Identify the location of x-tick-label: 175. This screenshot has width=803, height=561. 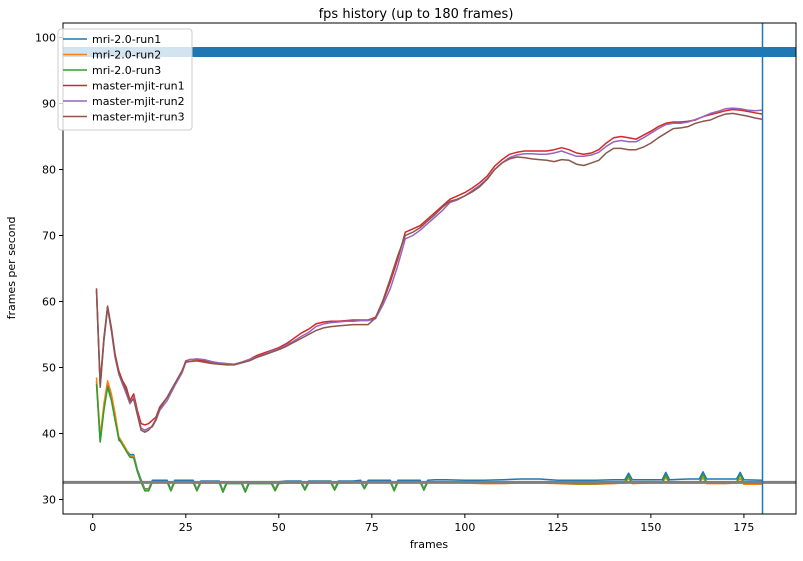
(743, 527).